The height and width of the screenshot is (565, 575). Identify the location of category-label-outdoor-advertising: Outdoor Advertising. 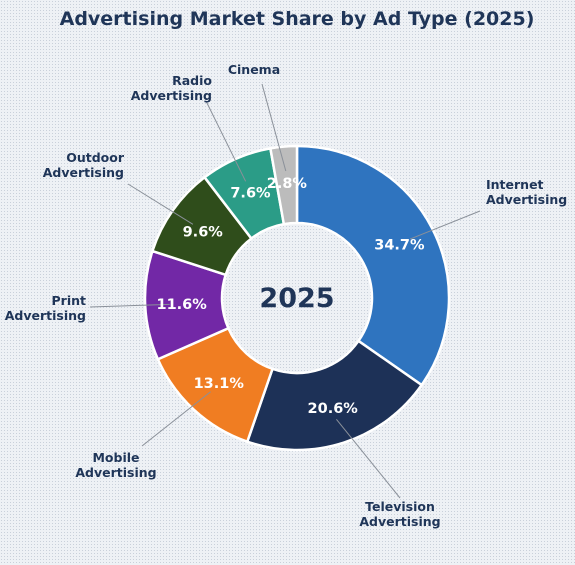
(84, 165).